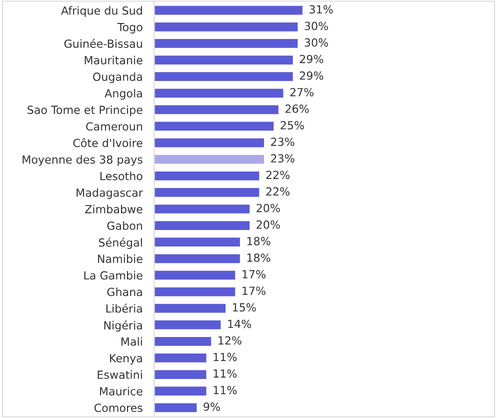 This screenshot has height=418, width=497. Describe the element at coordinates (292, 125) in the screenshot. I see `data-label: 25%` at that location.